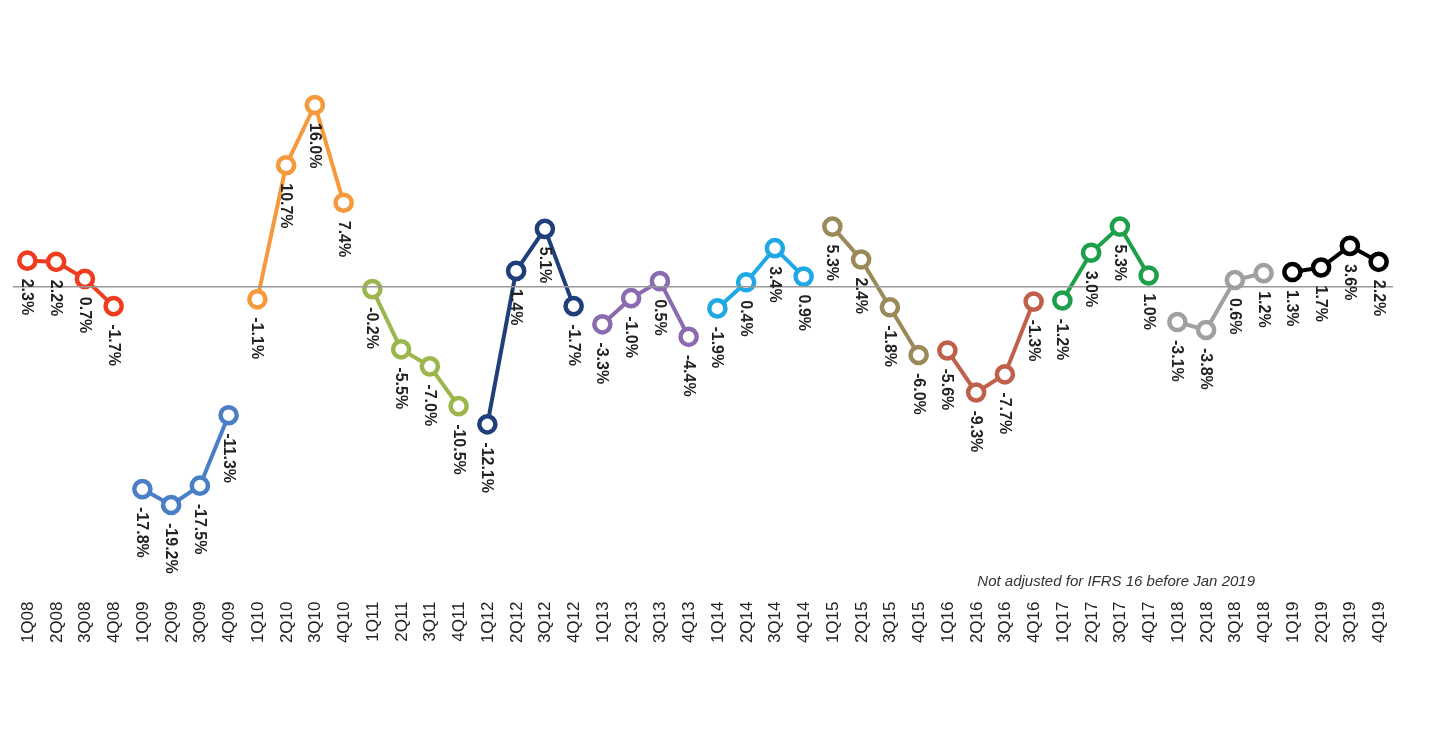  Describe the element at coordinates (258, 338) in the screenshot. I see `data-label: -1.1%` at that location.